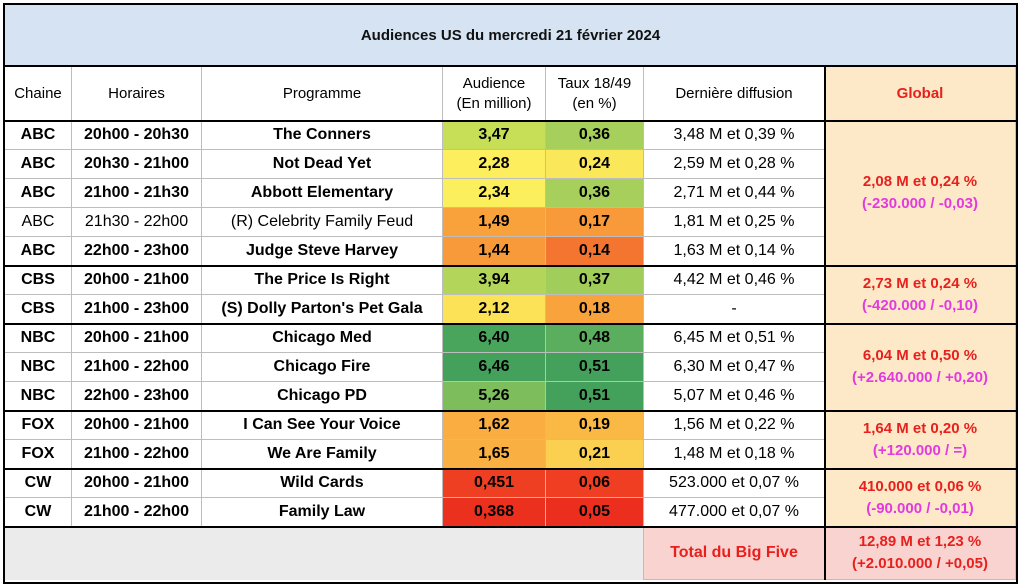 The height and width of the screenshot is (587, 1022). What do you see at coordinates (137, 222) in the screenshot?
I see `row-horaires: 21h30 - 22h00` at bounding box center [137, 222].